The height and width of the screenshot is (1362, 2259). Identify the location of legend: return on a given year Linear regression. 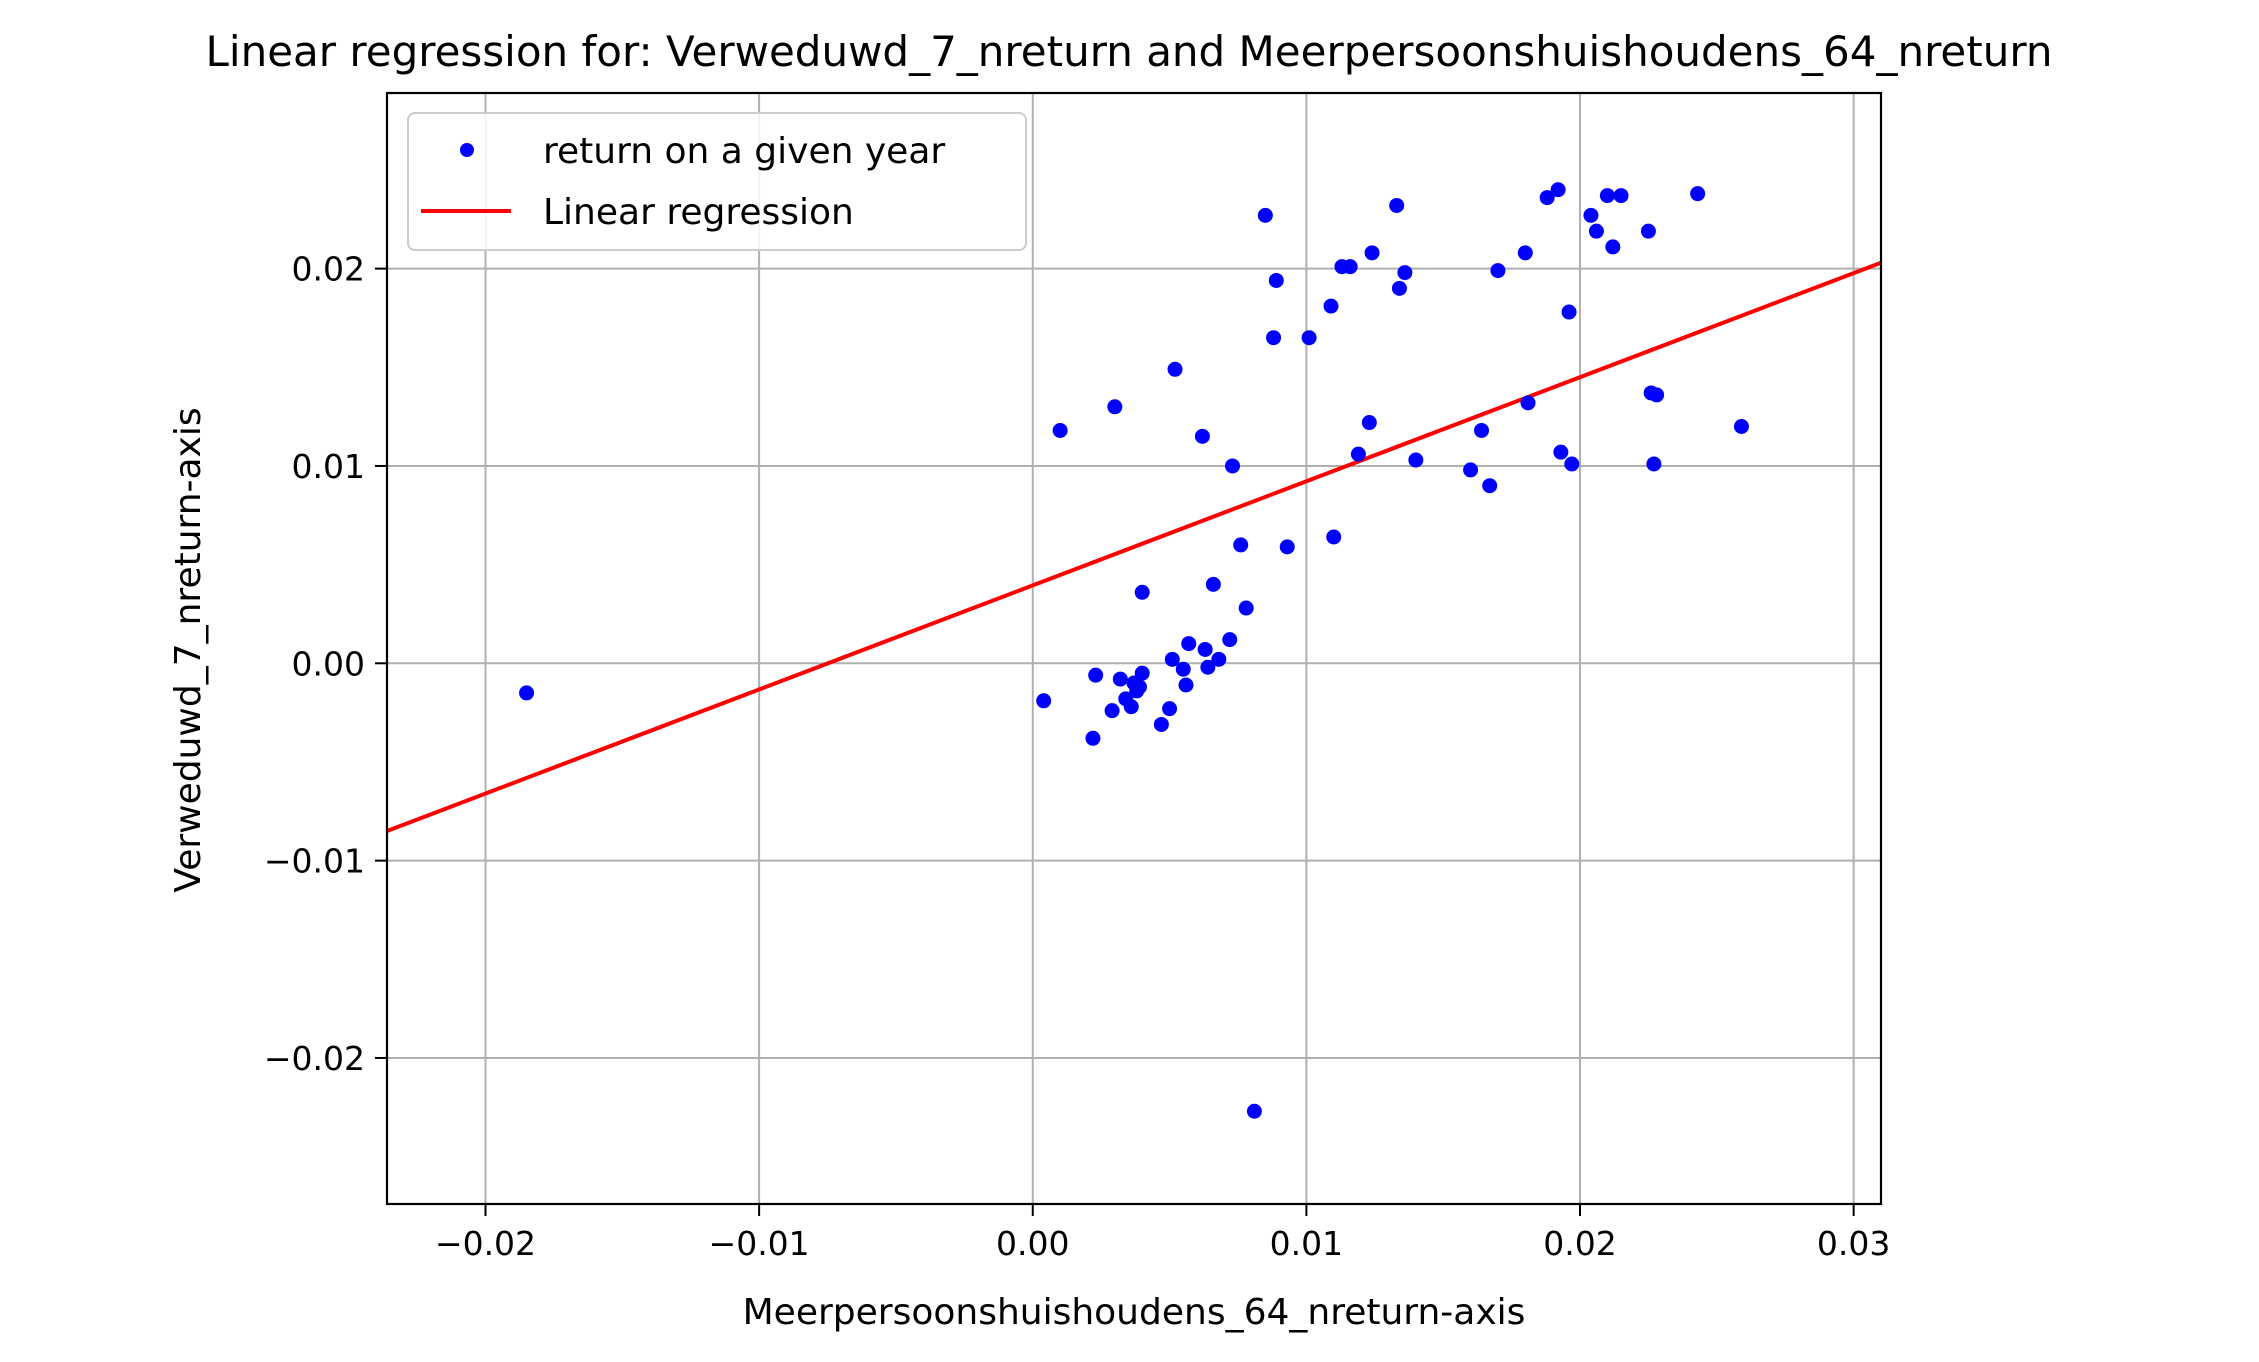
(717, 181).